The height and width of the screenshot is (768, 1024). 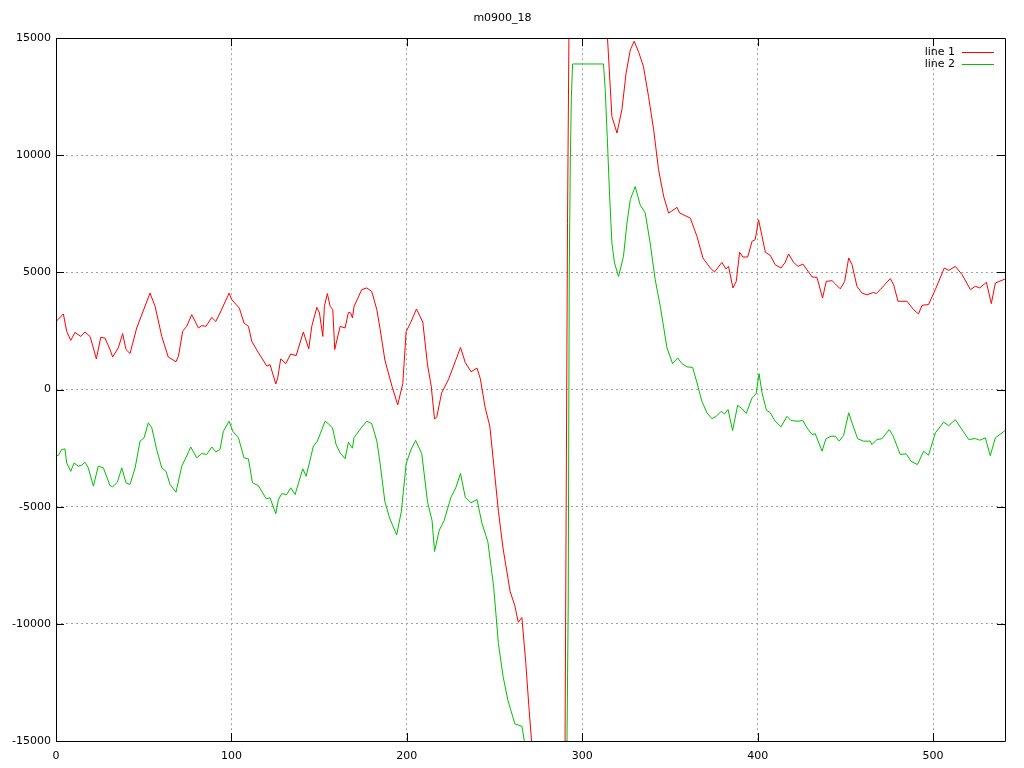 What do you see at coordinates (939, 51) in the screenshot?
I see `legend-label: line 1` at bounding box center [939, 51].